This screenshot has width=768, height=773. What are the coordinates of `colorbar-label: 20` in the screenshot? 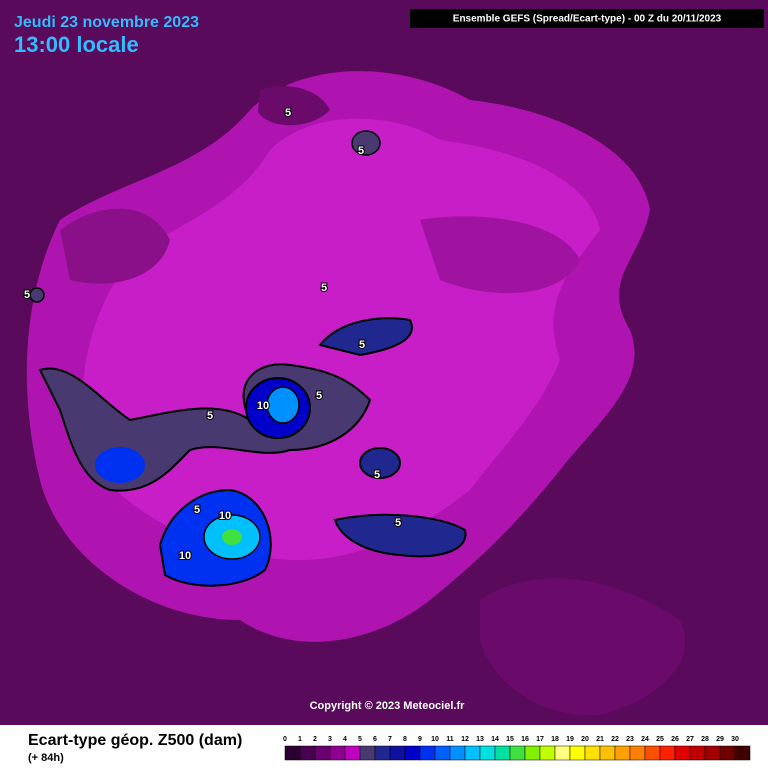 It's located at (585, 739).